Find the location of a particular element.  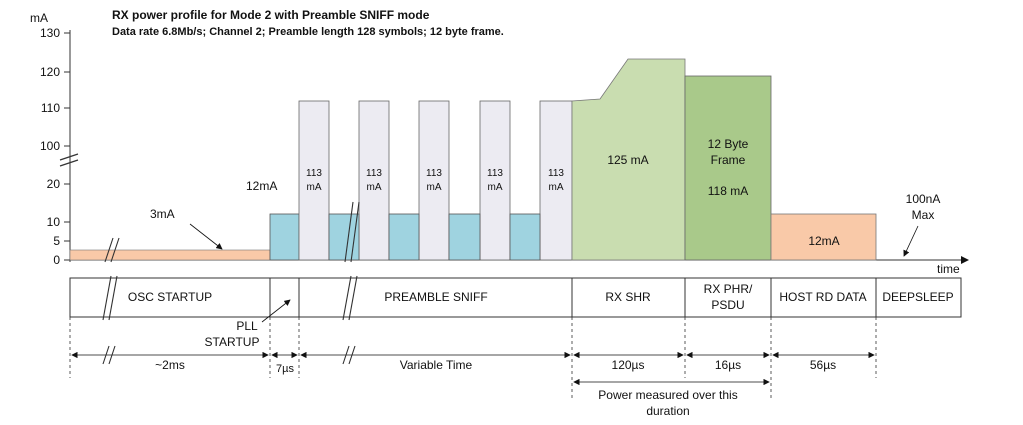

phase-deepsleep: DEEPSLEEP is located at coordinates (917, 297).